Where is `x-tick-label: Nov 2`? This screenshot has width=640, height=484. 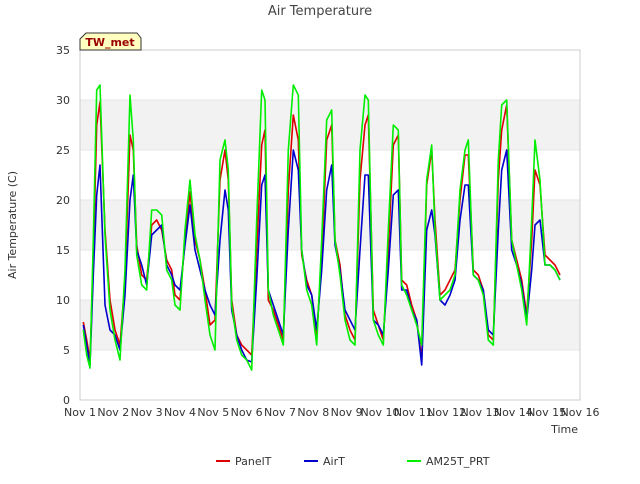 x-tick-label: Nov 2 is located at coordinates (113, 412).